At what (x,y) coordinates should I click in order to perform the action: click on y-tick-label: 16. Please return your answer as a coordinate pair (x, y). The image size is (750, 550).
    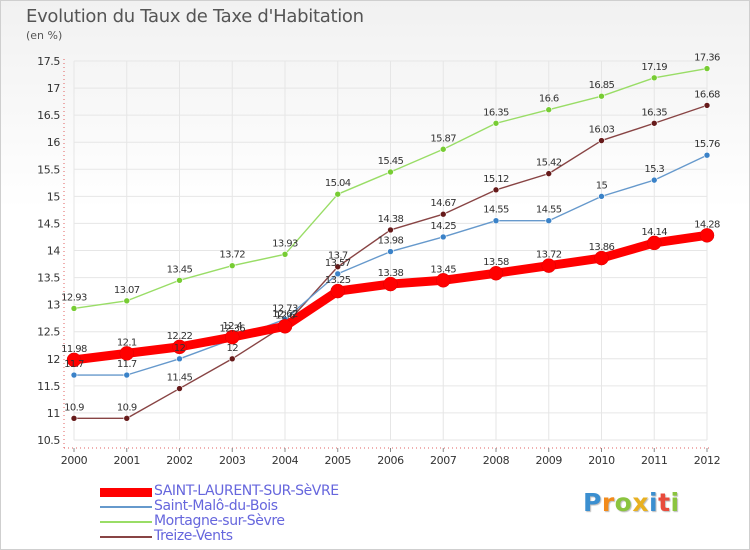
    Looking at the image, I should click on (54, 142).